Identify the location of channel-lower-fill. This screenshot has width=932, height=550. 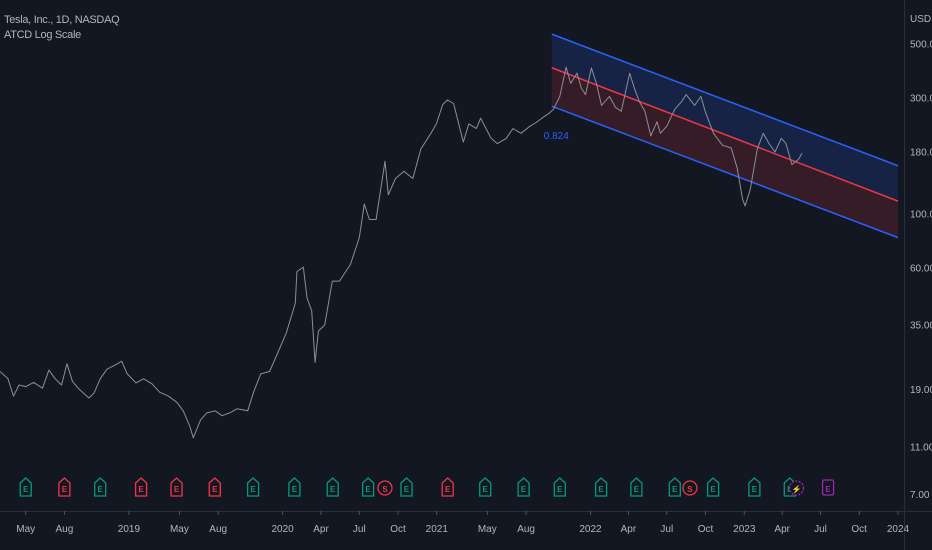
(724, 152).